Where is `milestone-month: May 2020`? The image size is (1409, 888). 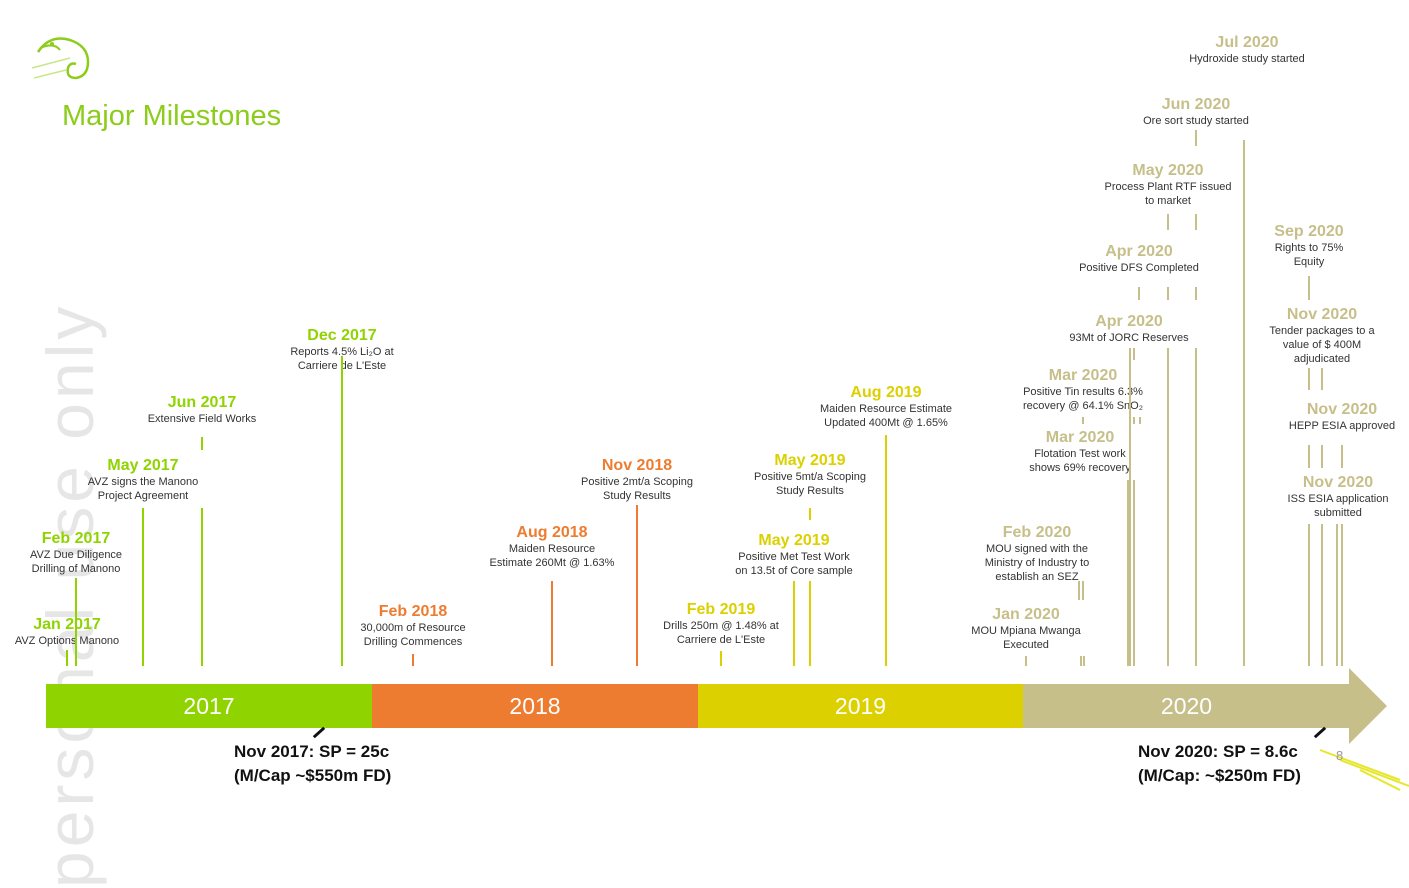 milestone-month: May 2020 is located at coordinates (1168, 170).